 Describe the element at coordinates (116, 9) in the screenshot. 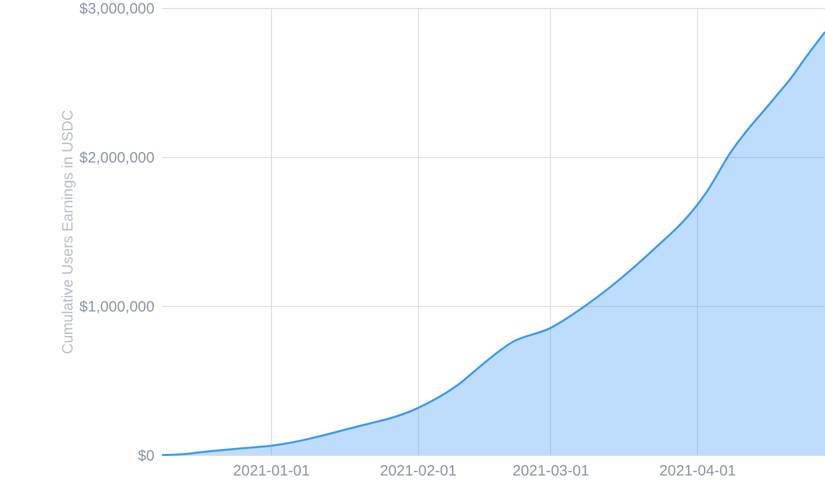

I see `y-tick-label: $3,000,000` at that location.